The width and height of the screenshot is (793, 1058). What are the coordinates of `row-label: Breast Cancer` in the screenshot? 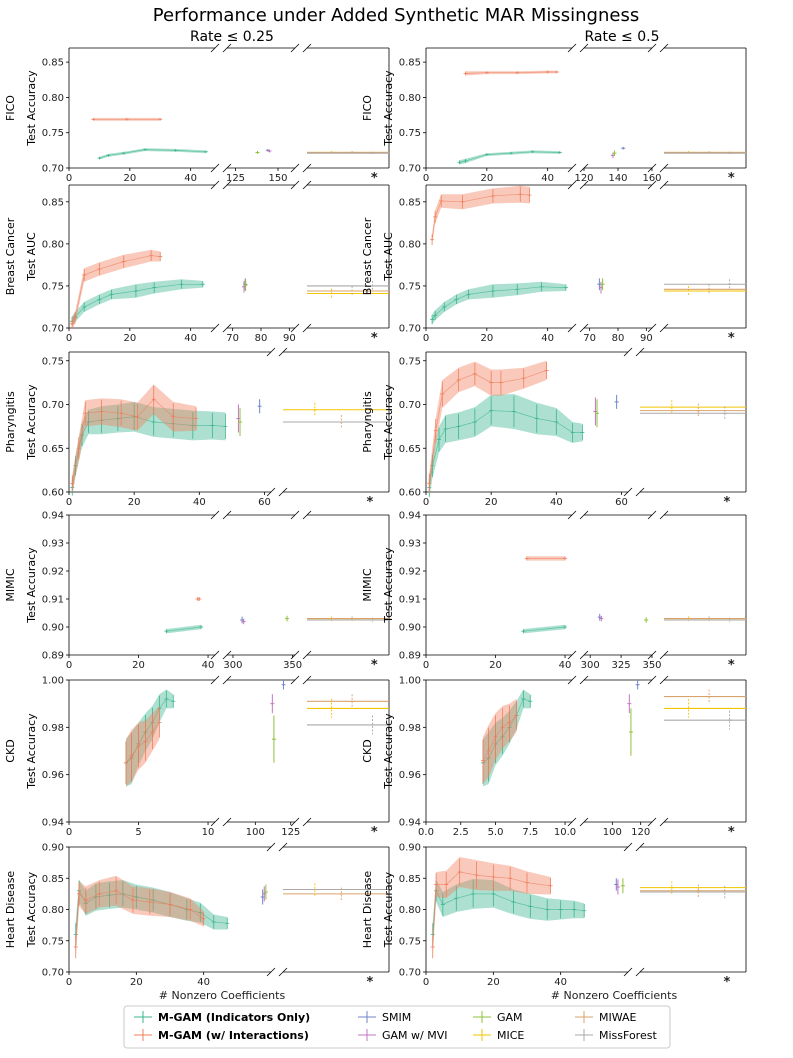 It's located at (367, 256).